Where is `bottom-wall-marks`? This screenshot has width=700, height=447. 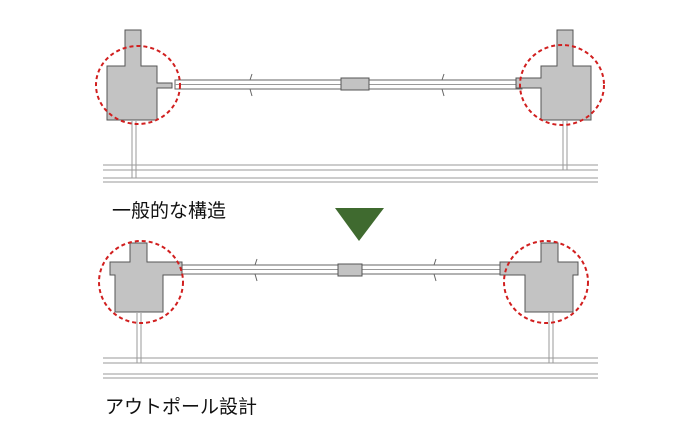
bottom-wall-marks is located at coordinates (345, 270).